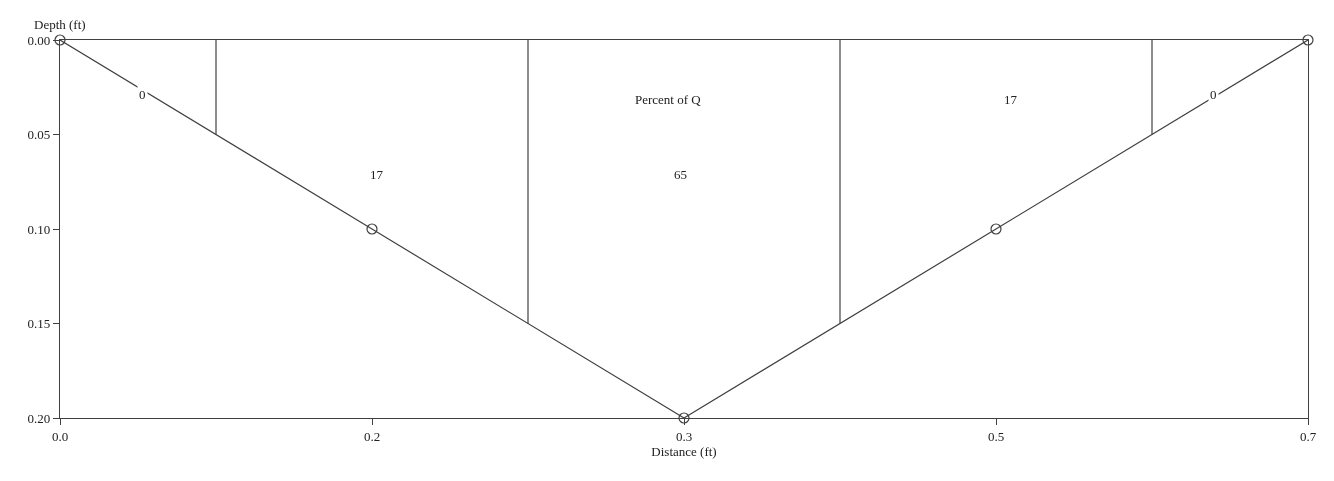 The width and height of the screenshot is (1334, 481). What do you see at coordinates (60, 436) in the screenshot?
I see `x-tick-label: 0.0` at bounding box center [60, 436].